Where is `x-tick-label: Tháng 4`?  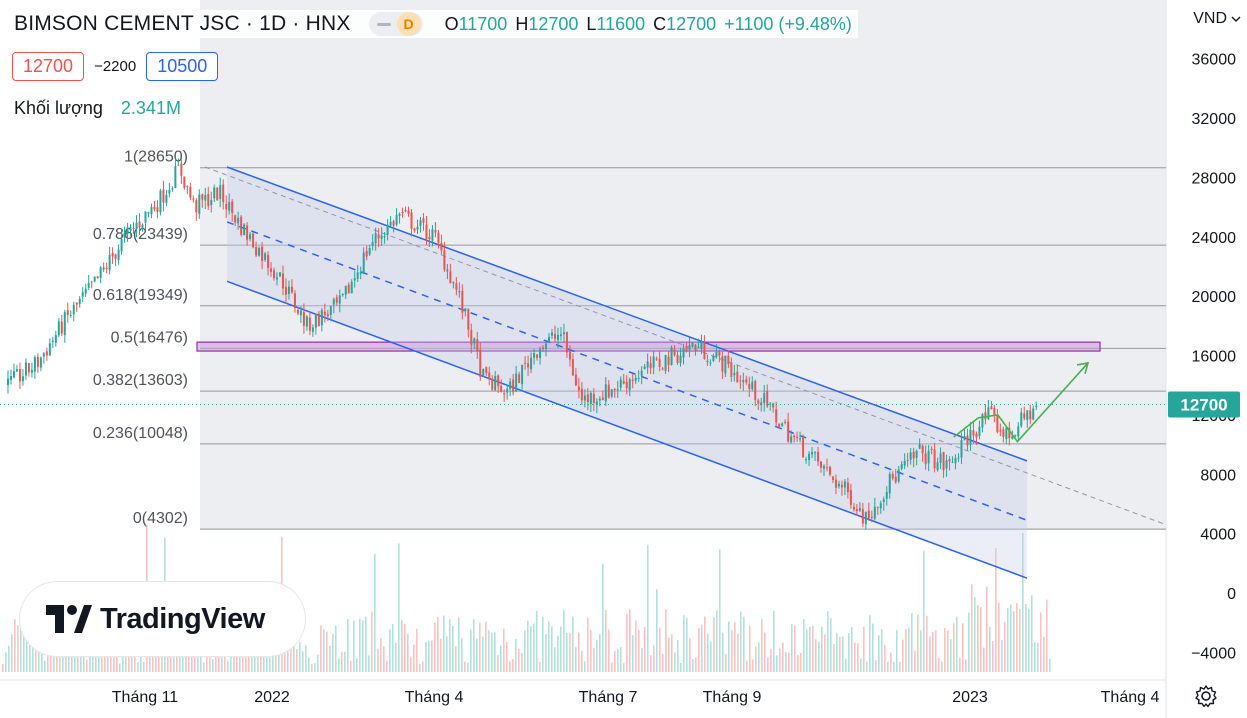
x-tick-label: Tháng 4 is located at coordinates (1130, 697).